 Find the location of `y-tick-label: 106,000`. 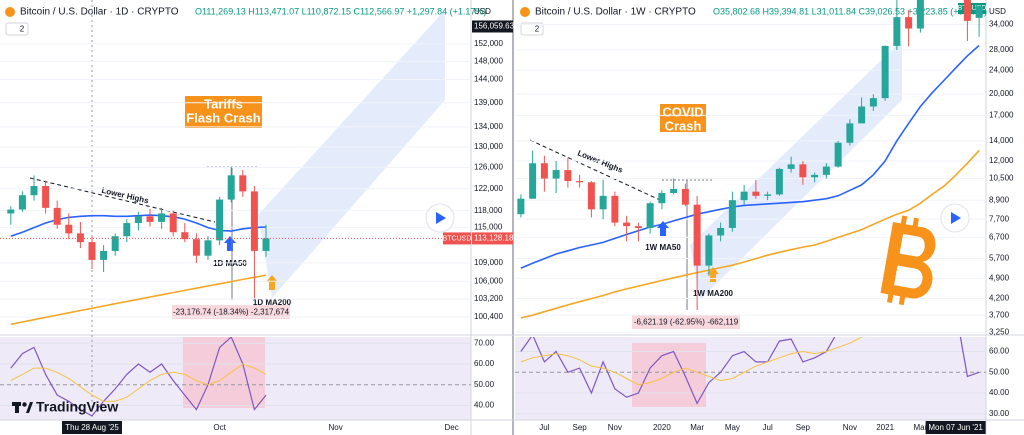

y-tick-label: 106,000 is located at coordinates (488, 280).